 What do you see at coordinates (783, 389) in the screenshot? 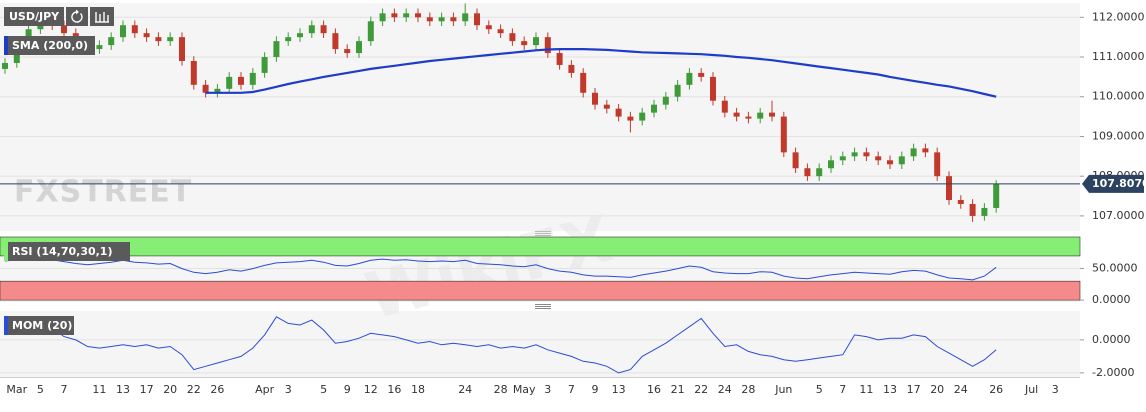
I see `x-tick-label: Jun` at bounding box center [783, 389].